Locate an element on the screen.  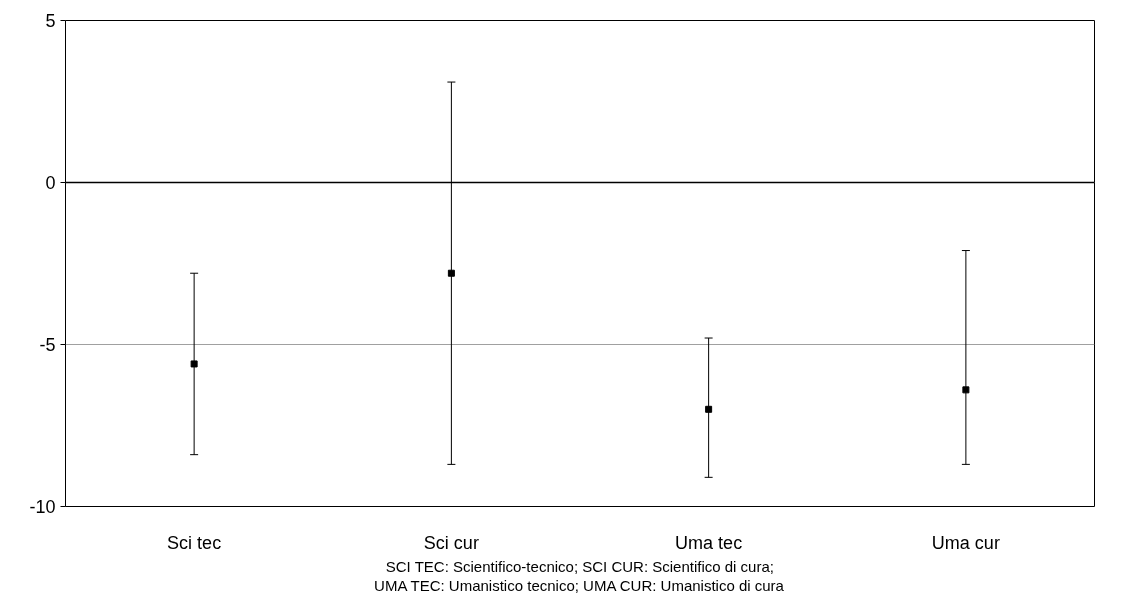
y-tick-label: -5 is located at coordinates (47, 345).